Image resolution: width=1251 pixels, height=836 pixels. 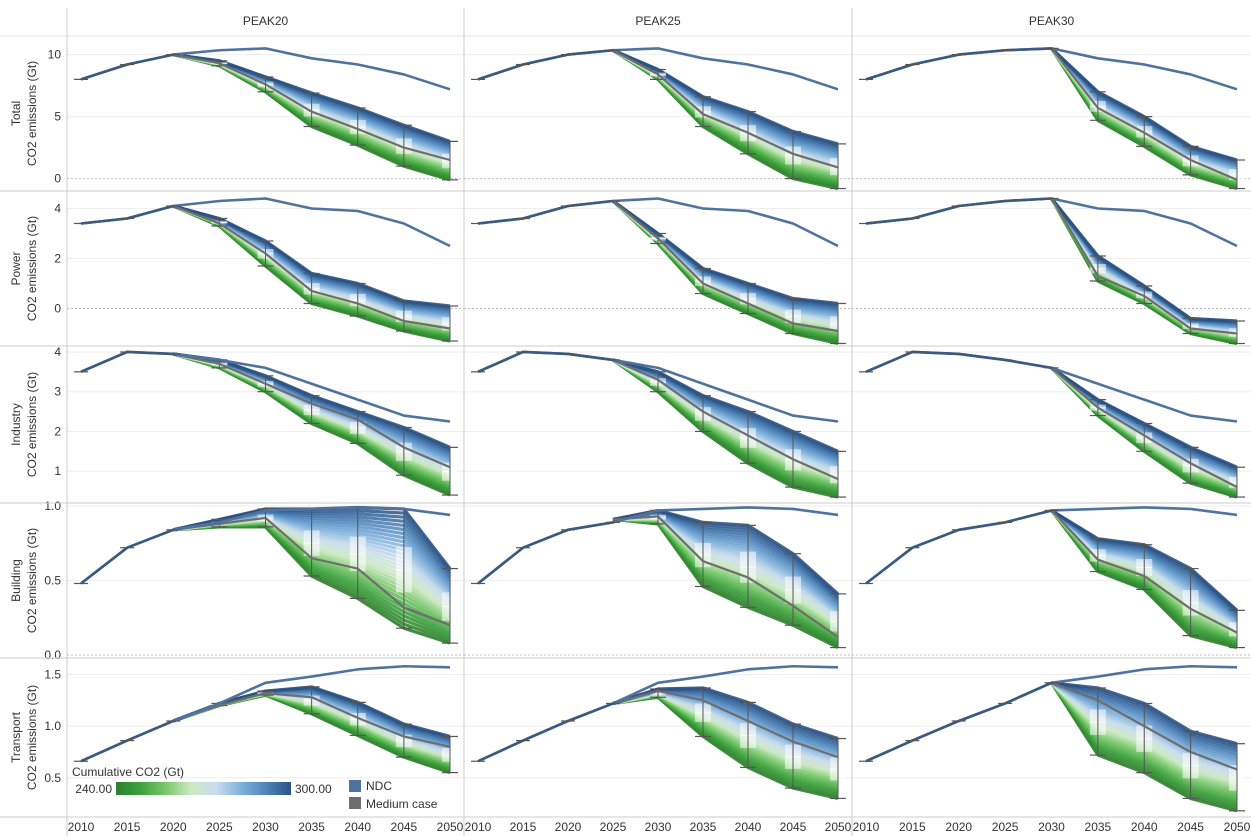 What do you see at coordinates (57, 117) in the screenshot?
I see `y-tick-label: 5` at bounding box center [57, 117].